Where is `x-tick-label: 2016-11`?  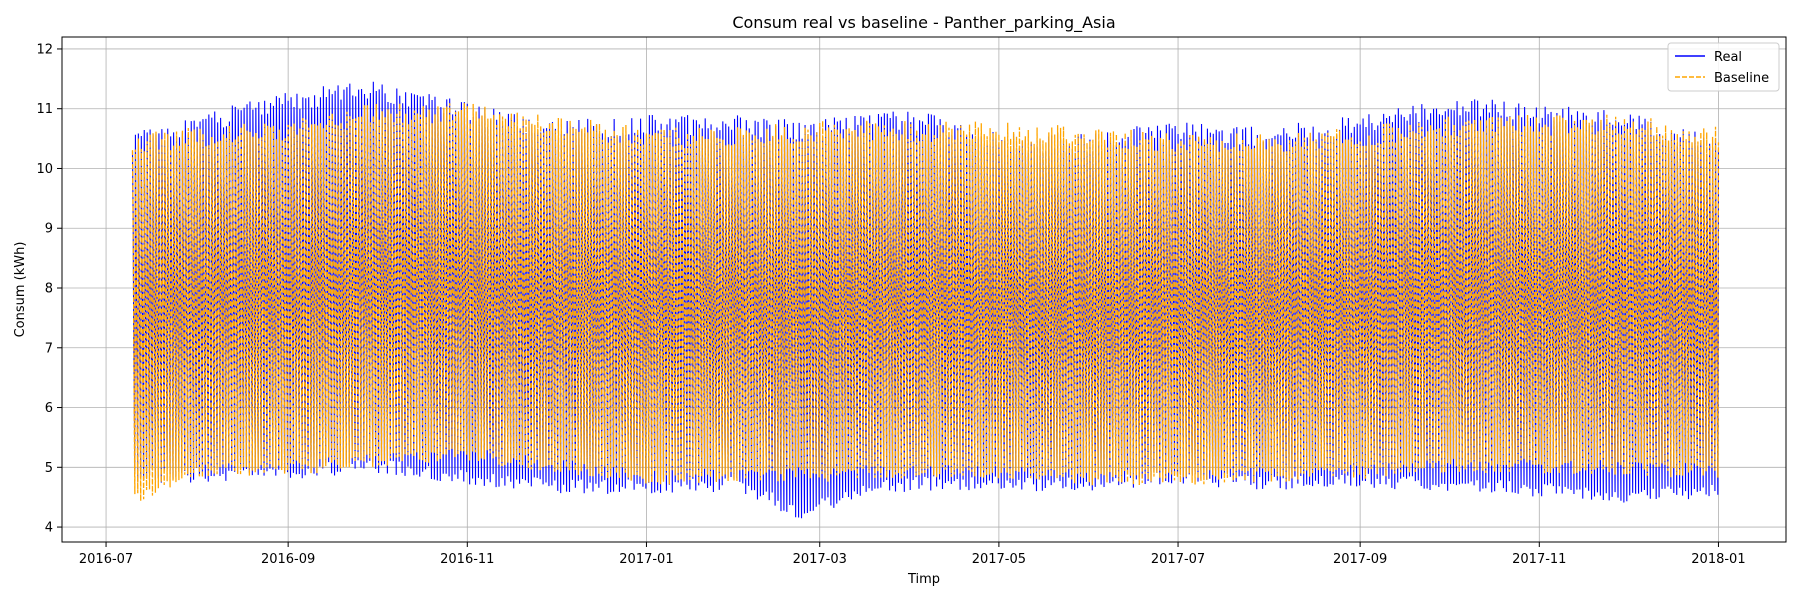 x-tick-label: 2016-11 is located at coordinates (467, 559).